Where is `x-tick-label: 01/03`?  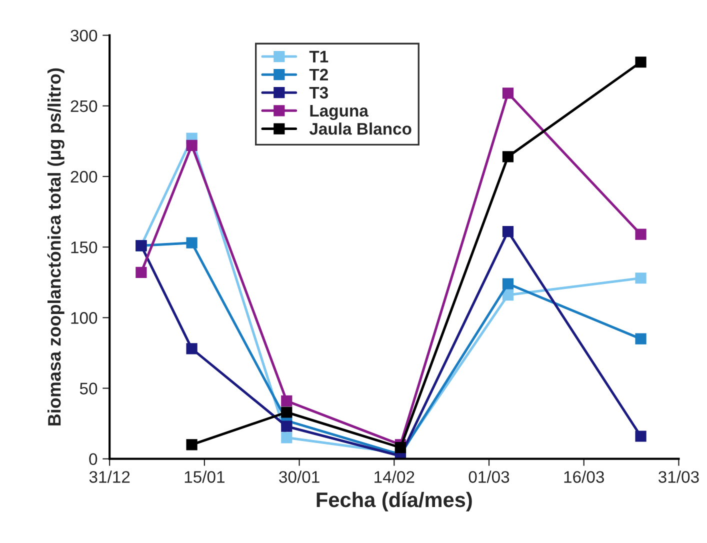 x-tick-label: 01/03 is located at coordinates (489, 476).